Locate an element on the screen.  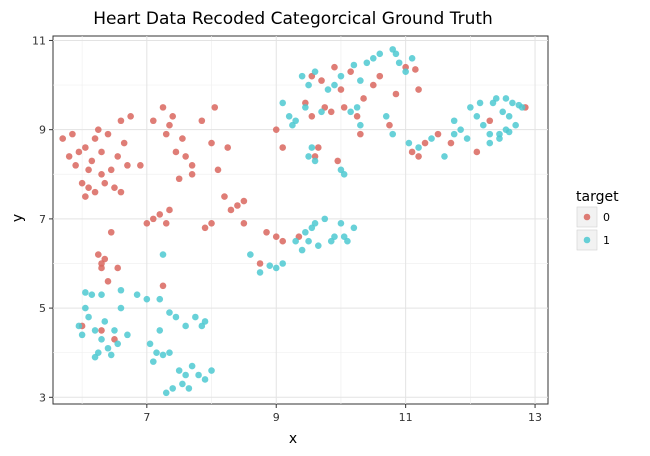
legend-key-marker is located at coordinates (587, 217).